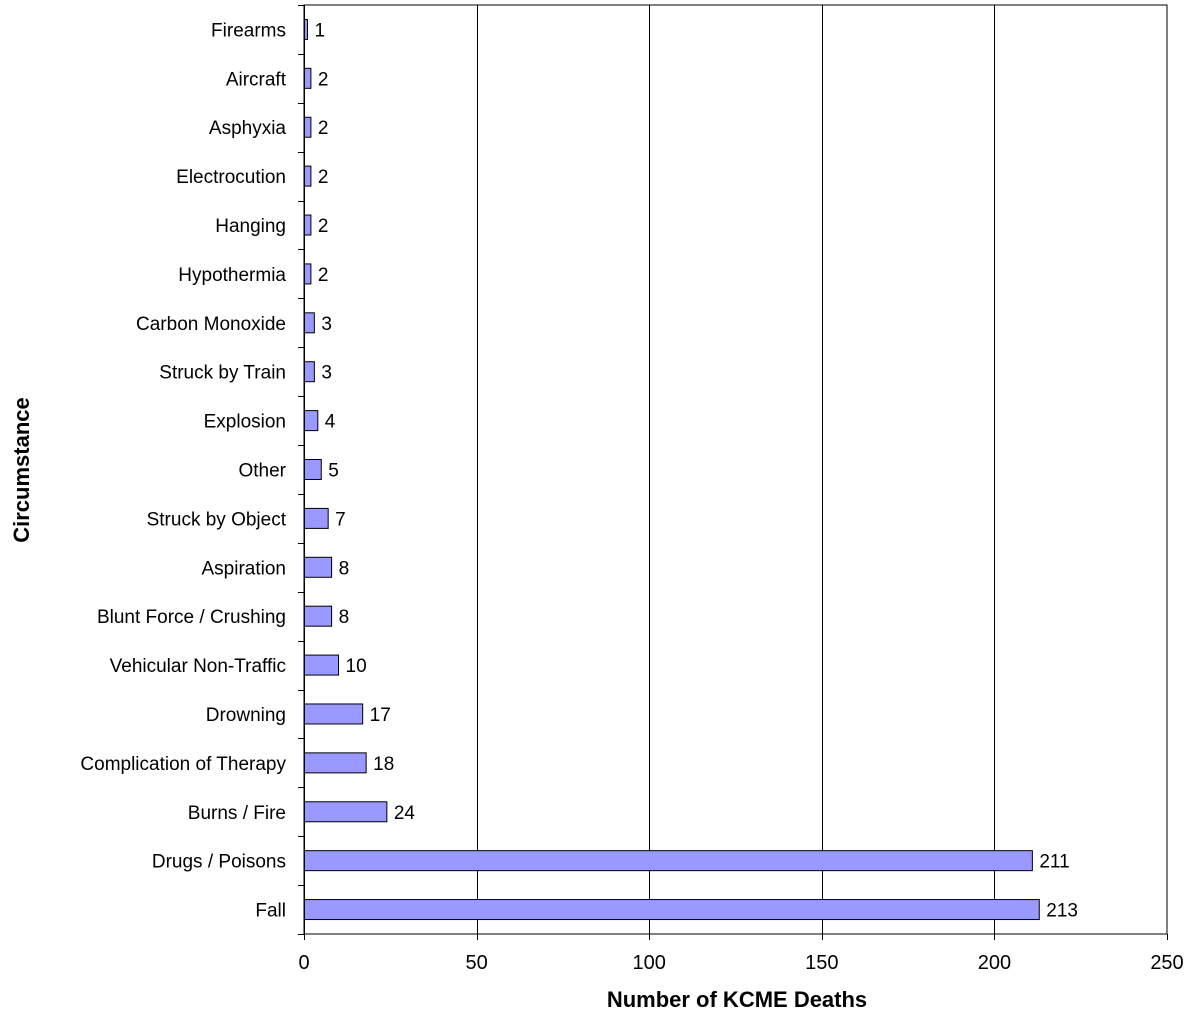 The width and height of the screenshot is (1196, 1030). What do you see at coordinates (380, 715) in the screenshot?
I see `value-label: 17` at bounding box center [380, 715].